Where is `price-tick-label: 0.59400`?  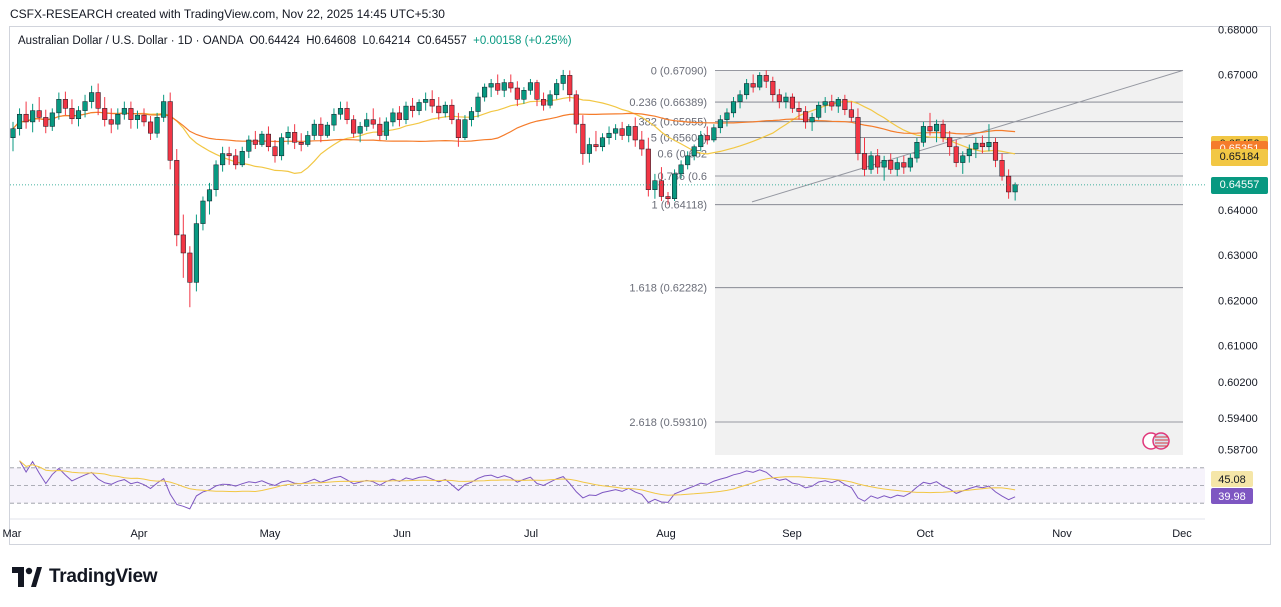 price-tick-label: 0.59400 is located at coordinates (1238, 419).